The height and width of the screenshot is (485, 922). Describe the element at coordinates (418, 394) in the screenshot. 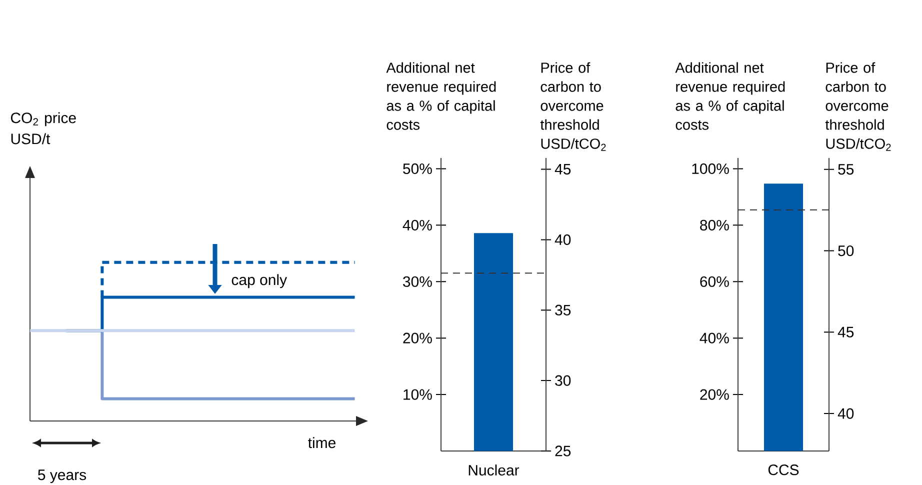

I see `y-tick-label: 10%` at that location.